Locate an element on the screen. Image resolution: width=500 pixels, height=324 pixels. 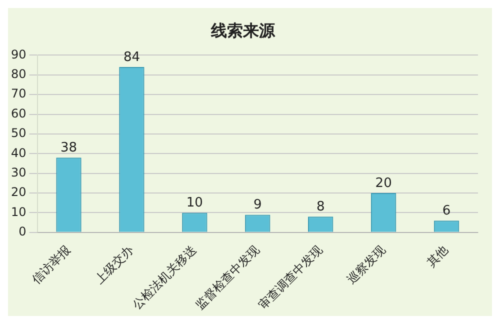
x-tick-label: 上级交办 is located at coordinates (114, 264).